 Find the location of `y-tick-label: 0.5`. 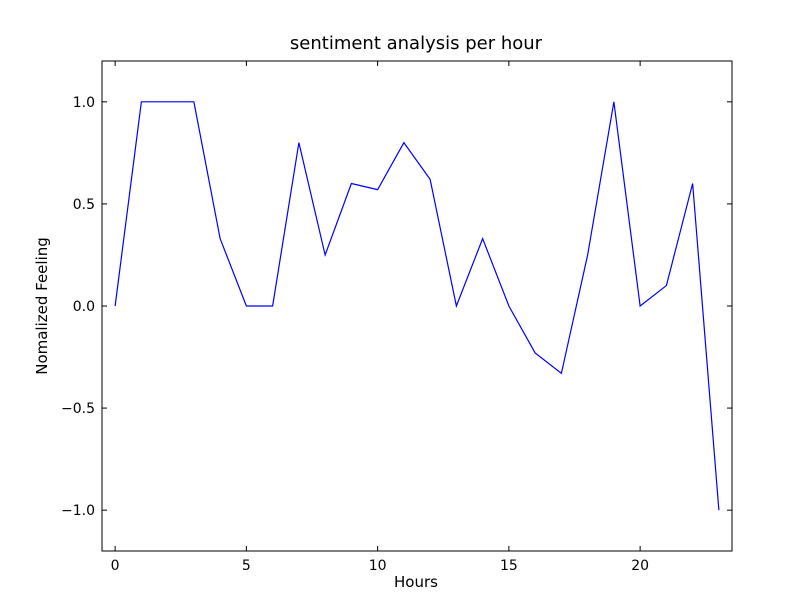

y-tick-label: 0.5 is located at coordinates (84, 205).